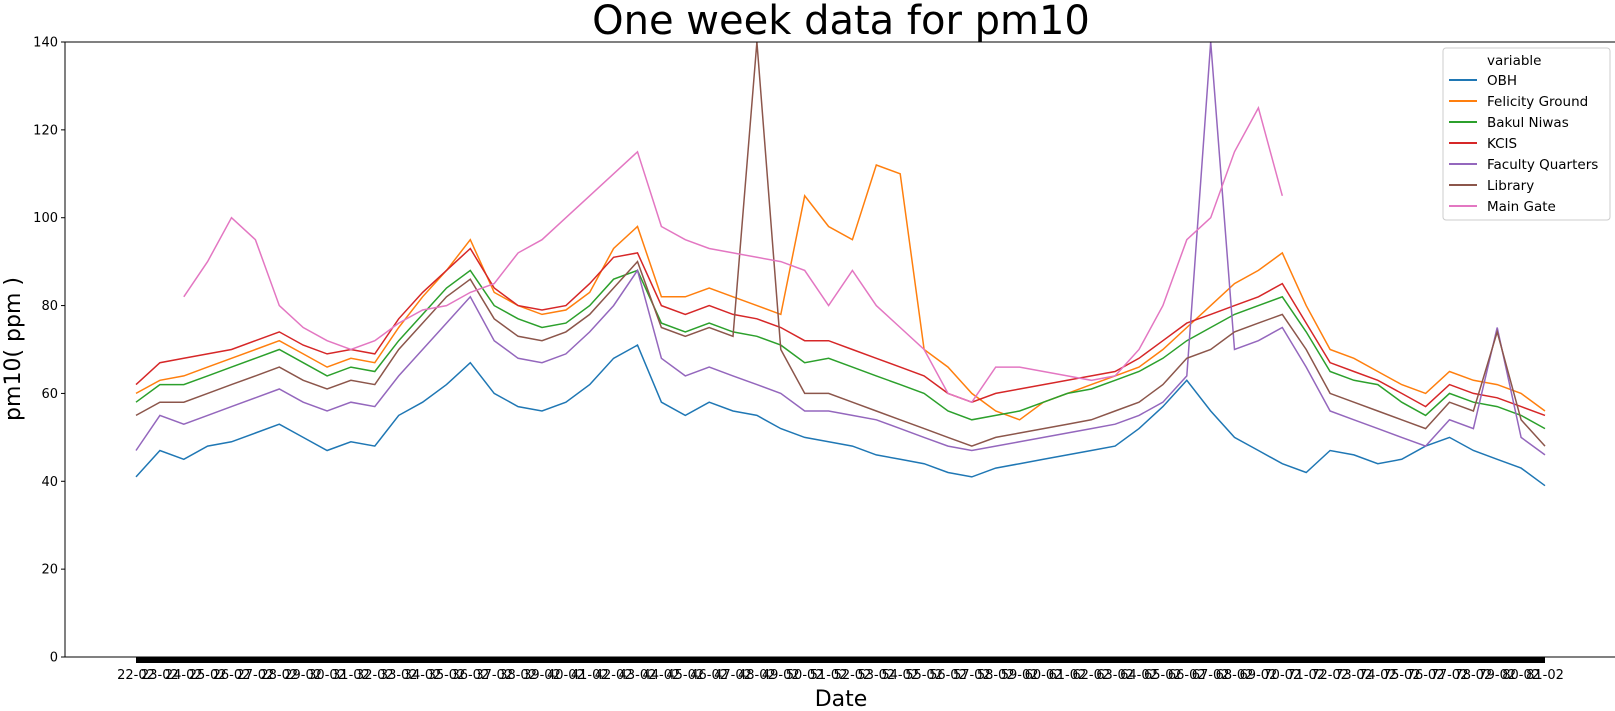 Image resolution: width=1615 pixels, height=711 pixels. Describe the element at coordinates (1450, 675) in the screenshot. I see `x-tick-label: 77-02` at that location.